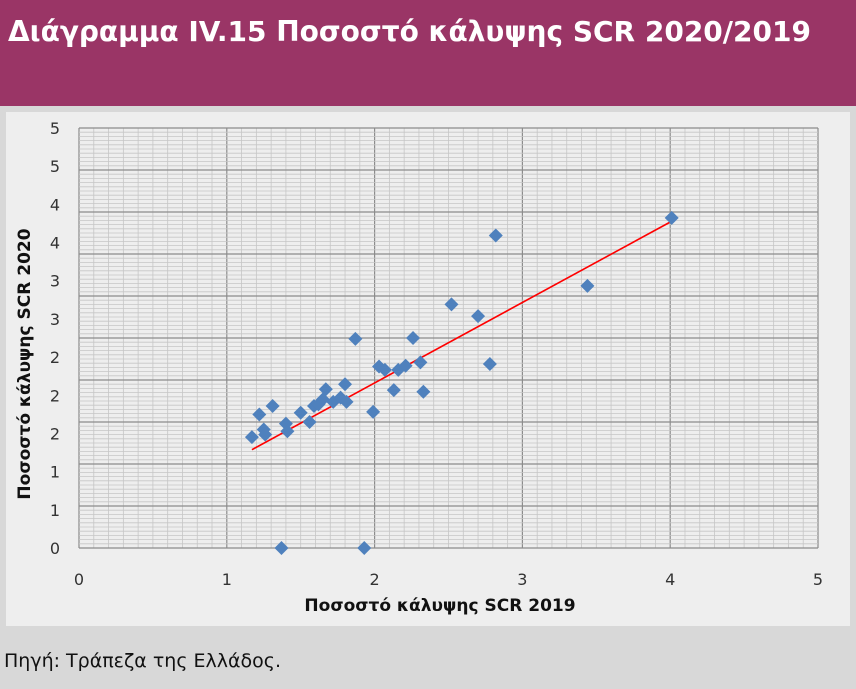 This screenshot has height=689, width=856. I want to click on x-tick-label: 0, so click(79, 579).